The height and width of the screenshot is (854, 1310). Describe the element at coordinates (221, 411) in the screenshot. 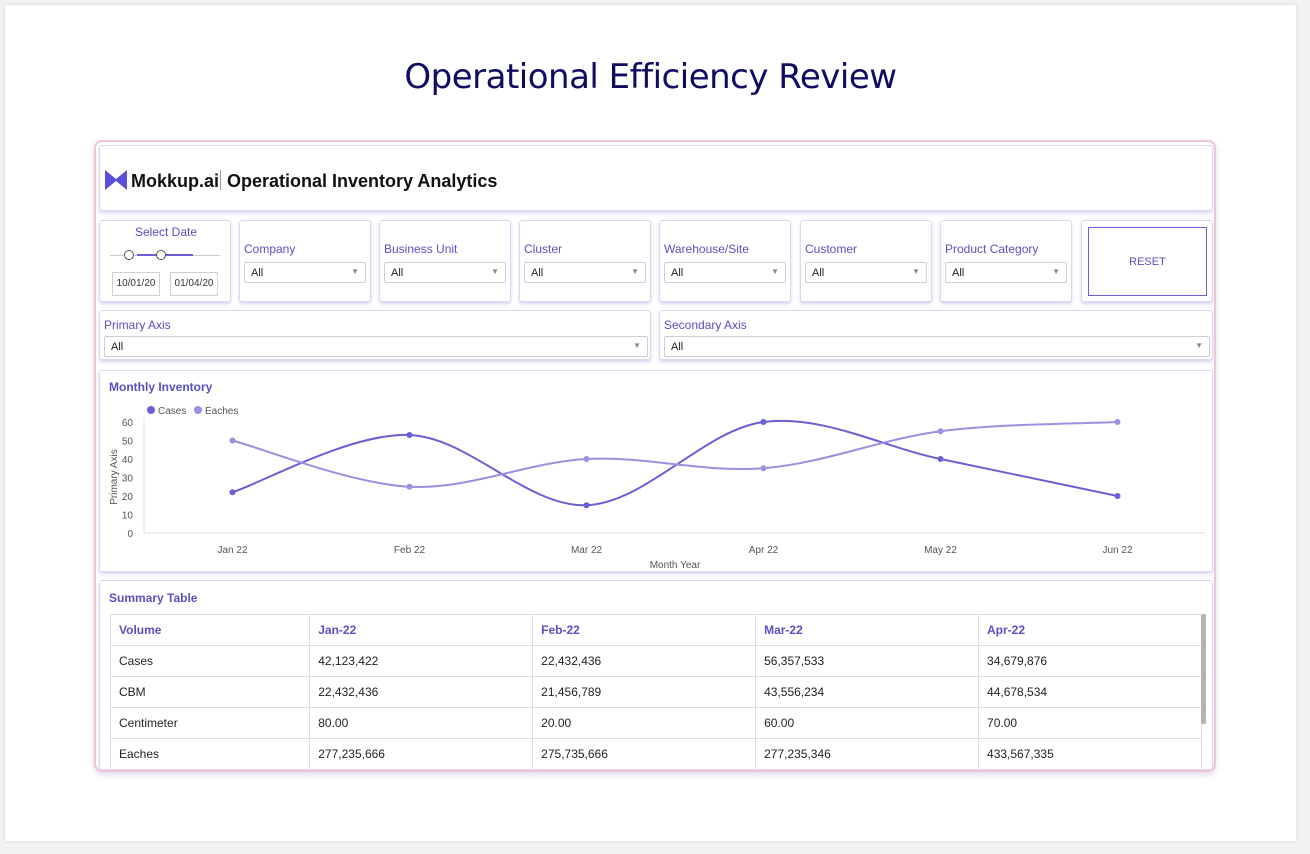

I see `legend-label-eaches: Eaches` at that location.